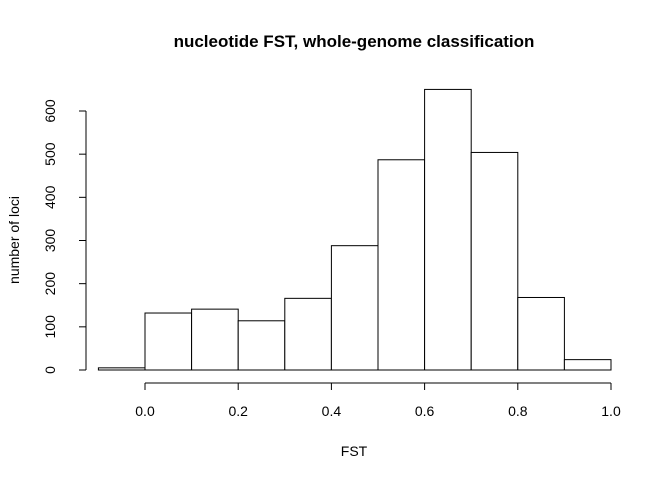  I want to click on y-tick-label-3: 300, so click(50, 241).